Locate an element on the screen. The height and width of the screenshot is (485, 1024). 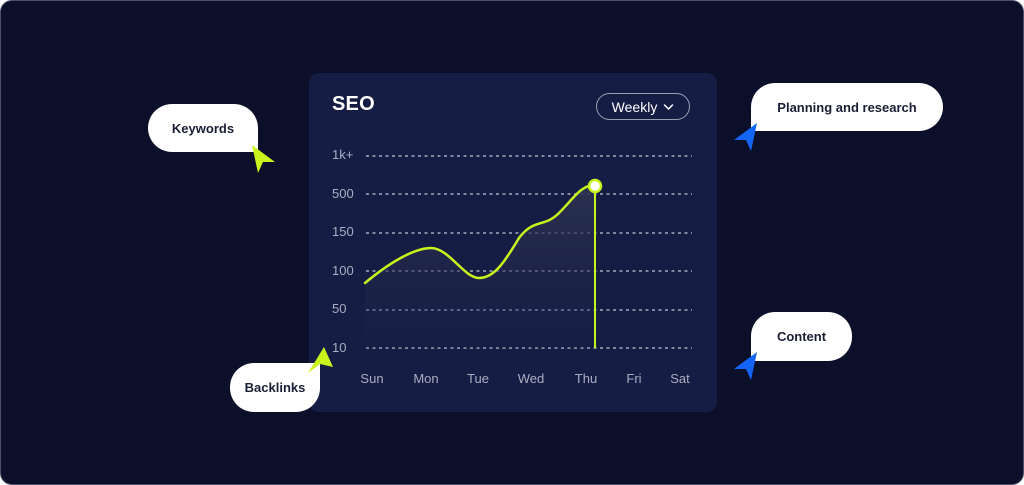
keywords-label: Keywords is located at coordinates (203, 128).